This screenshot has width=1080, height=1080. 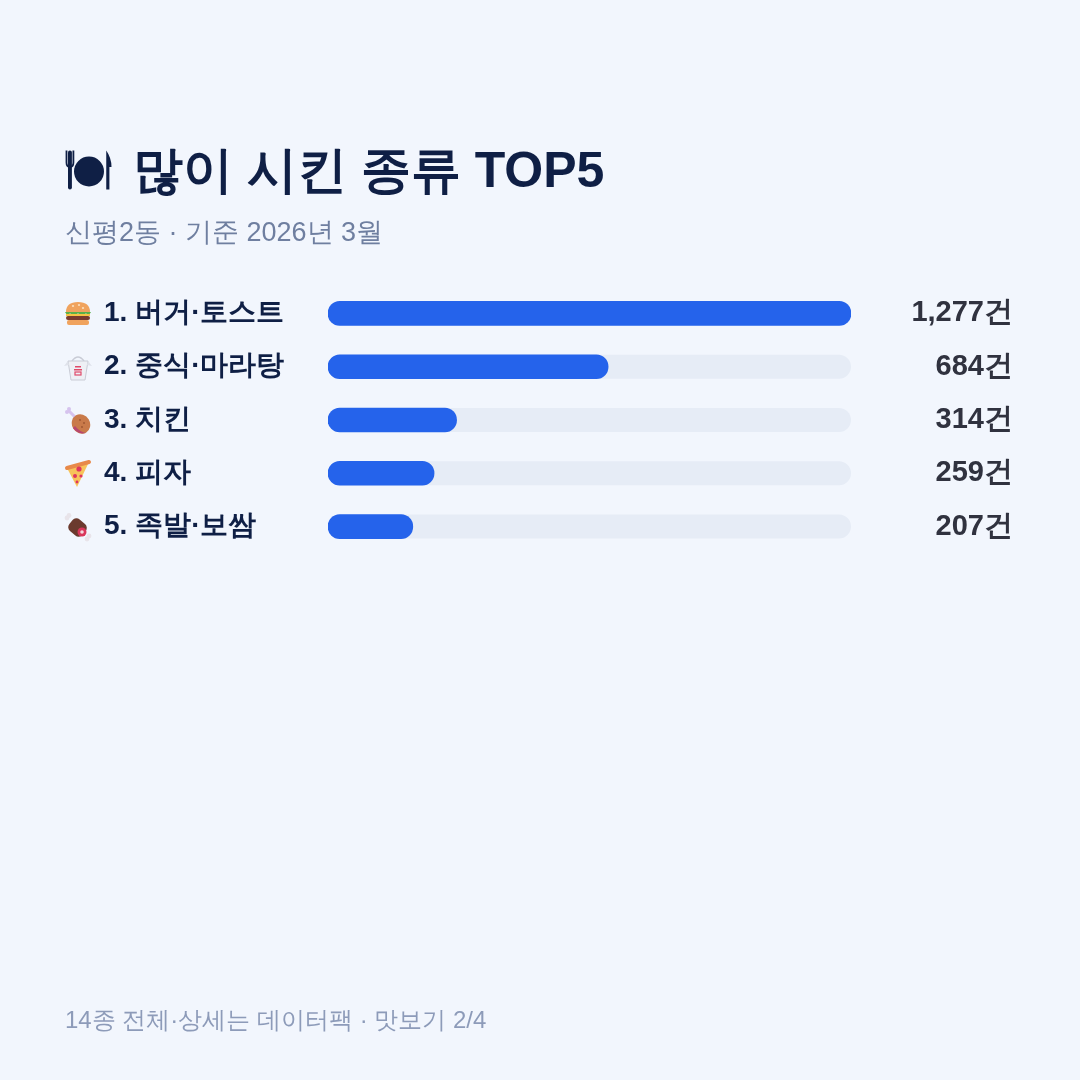 What do you see at coordinates (974, 418) in the screenshot?
I see `data-label: 314건` at bounding box center [974, 418].